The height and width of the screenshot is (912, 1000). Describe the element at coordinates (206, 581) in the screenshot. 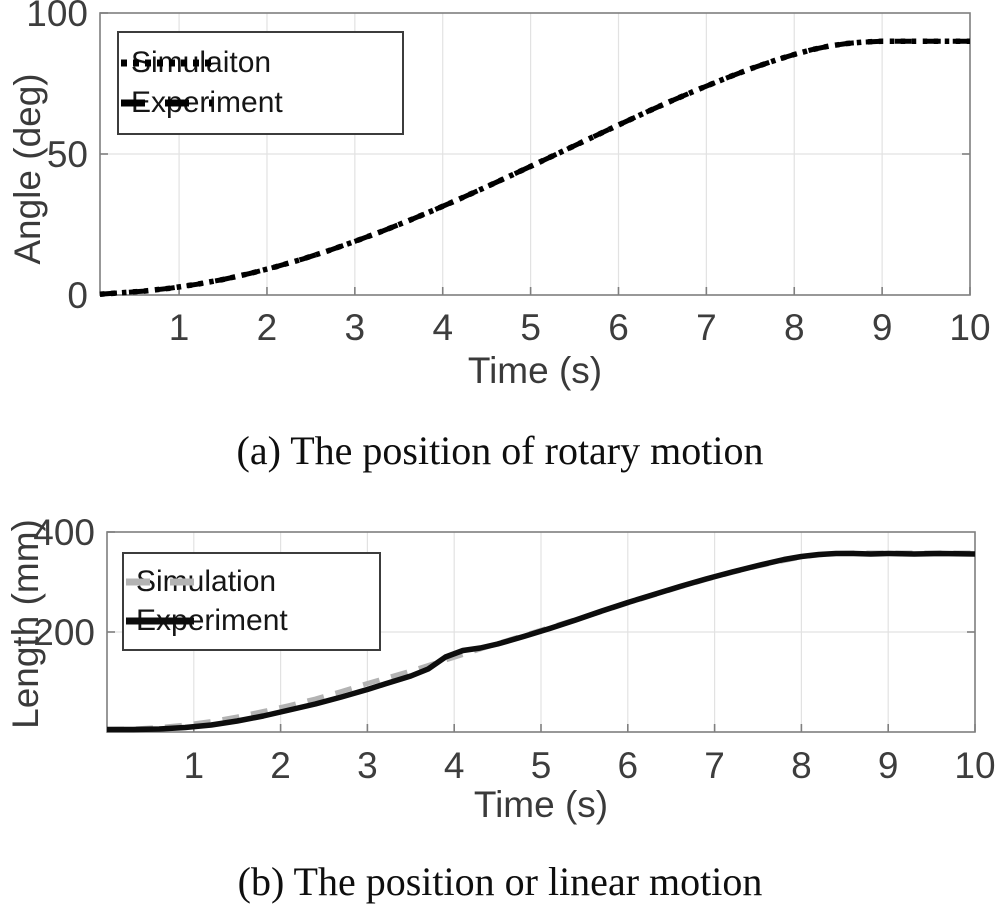

I see `legend-label: Simulation` at that location.